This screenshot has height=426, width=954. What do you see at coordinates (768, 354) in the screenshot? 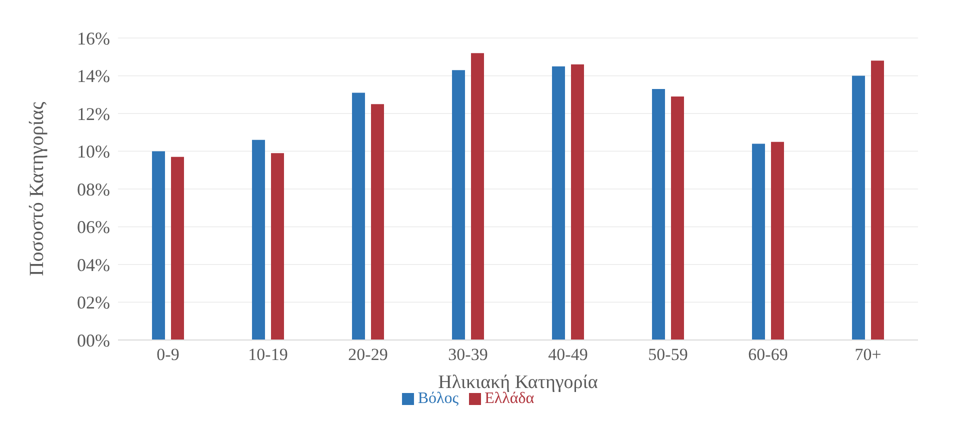
I see `x-tick-label: 60-69` at bounding box center [768, 354].